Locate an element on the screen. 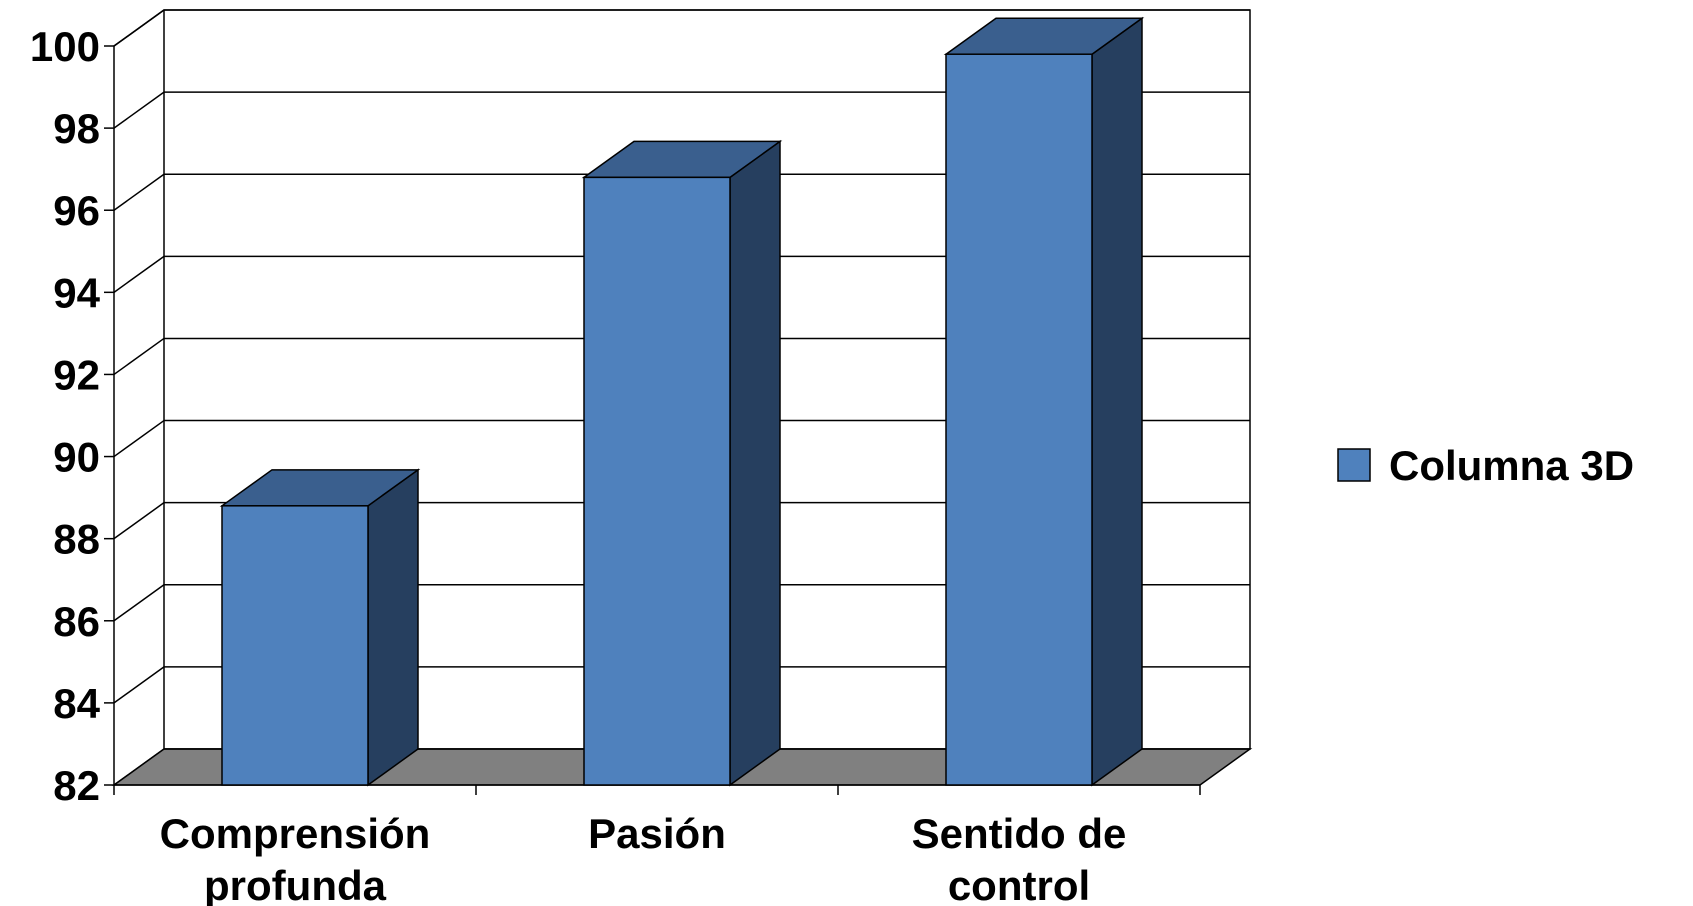 This screenshot has height=906, width=1693. legend-swatch is located at coordinates (1354, 465).